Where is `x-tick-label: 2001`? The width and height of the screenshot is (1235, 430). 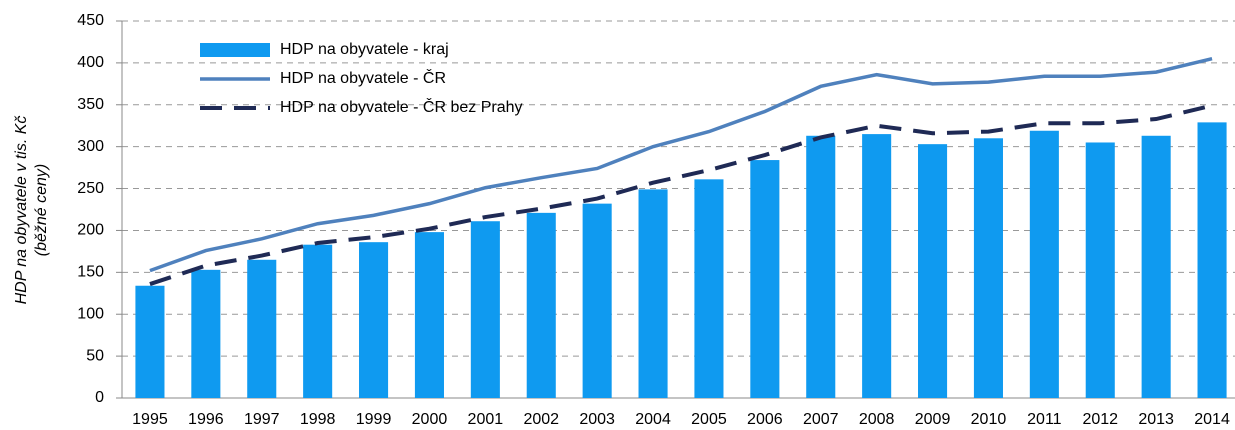 x-tick-label: 2001 is located at coordinates (486, 419).